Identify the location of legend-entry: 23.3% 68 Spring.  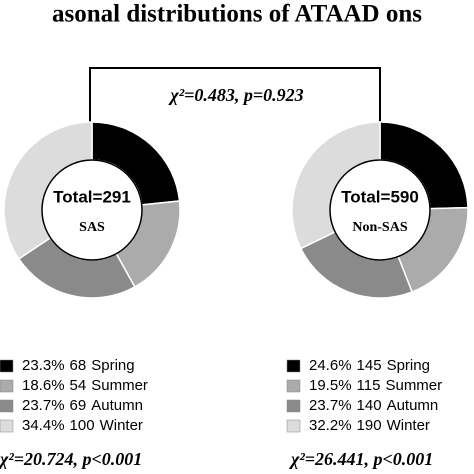
(78, 365).